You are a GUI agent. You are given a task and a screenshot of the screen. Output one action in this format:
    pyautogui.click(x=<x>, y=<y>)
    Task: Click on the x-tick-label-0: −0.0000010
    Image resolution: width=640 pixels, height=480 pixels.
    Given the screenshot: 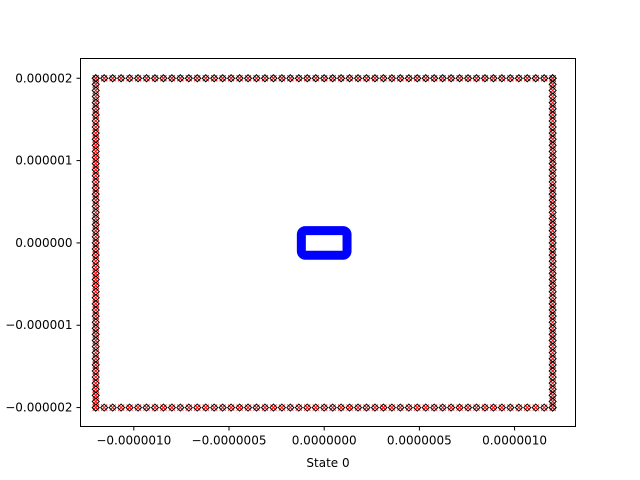 What is the action you would take?
    pyautogui.click(x=133, y=441)
    